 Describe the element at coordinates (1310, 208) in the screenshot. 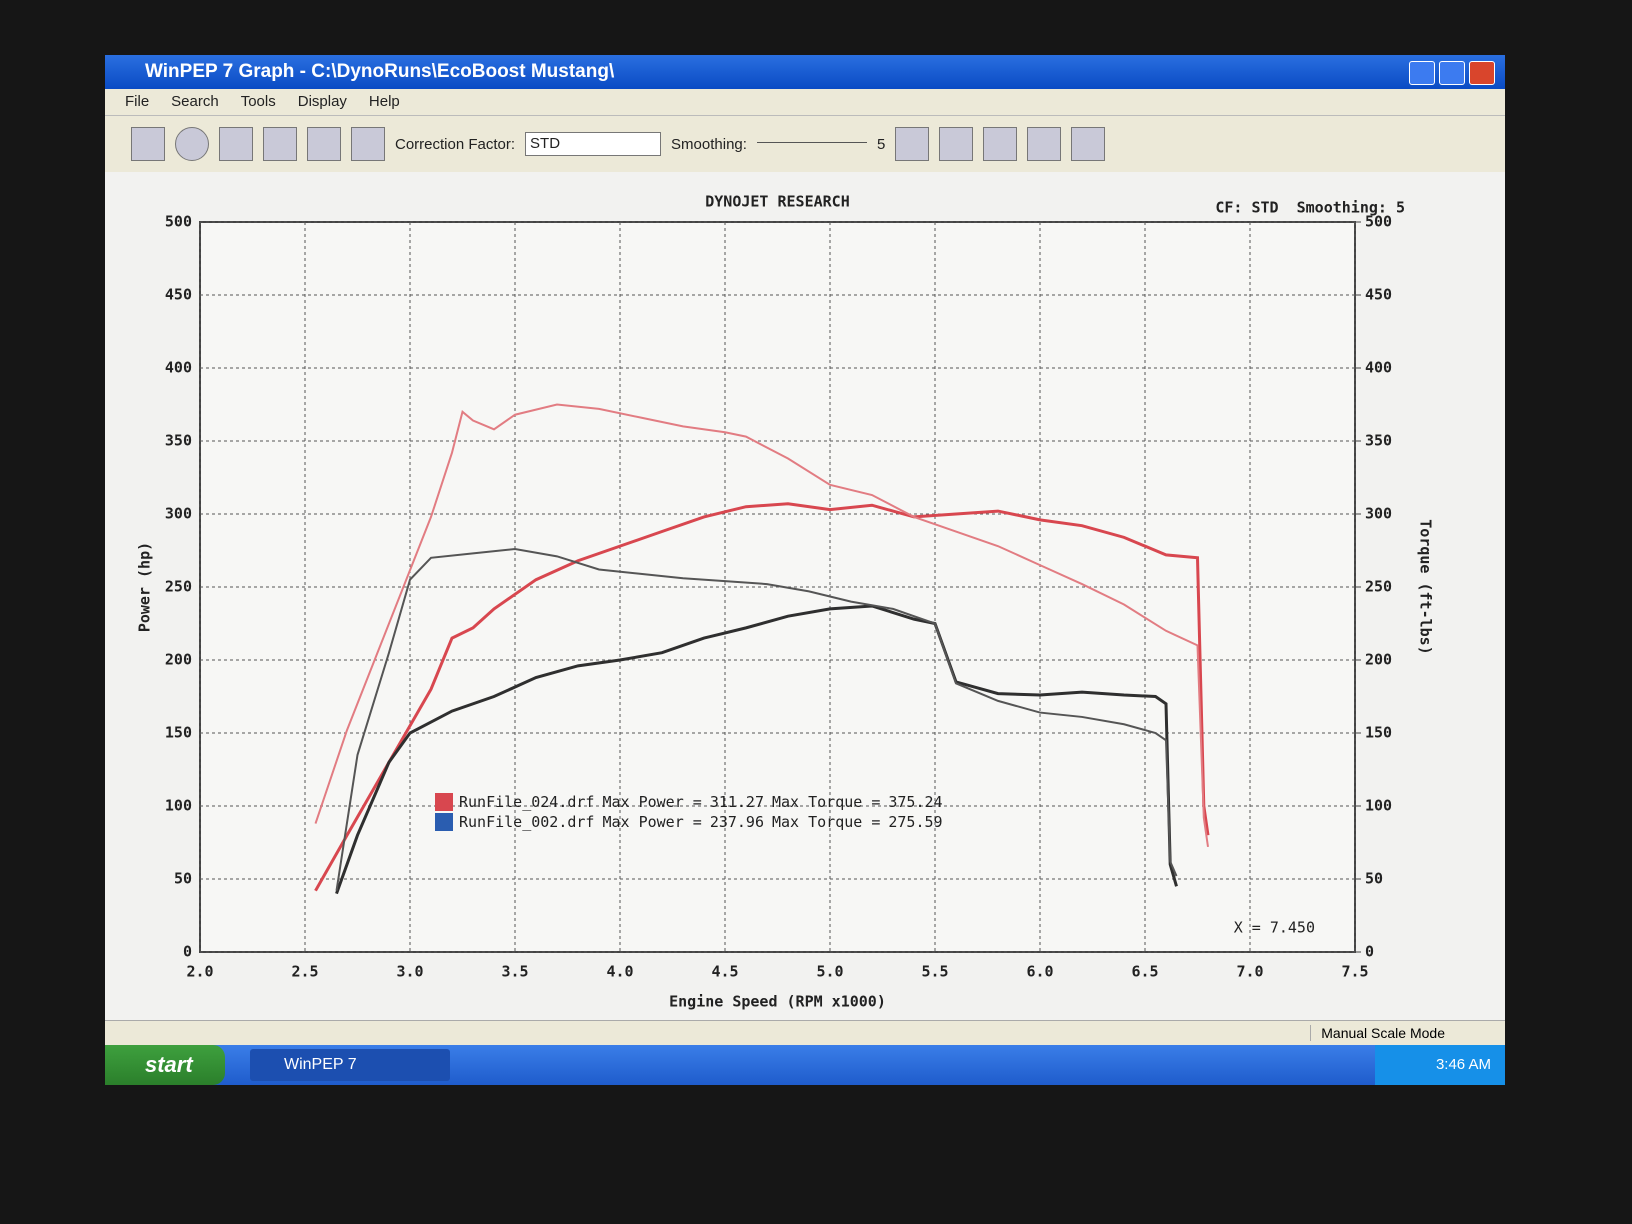

I see `chart-subtitle: CF: STD Smoothing: 5` at that location.